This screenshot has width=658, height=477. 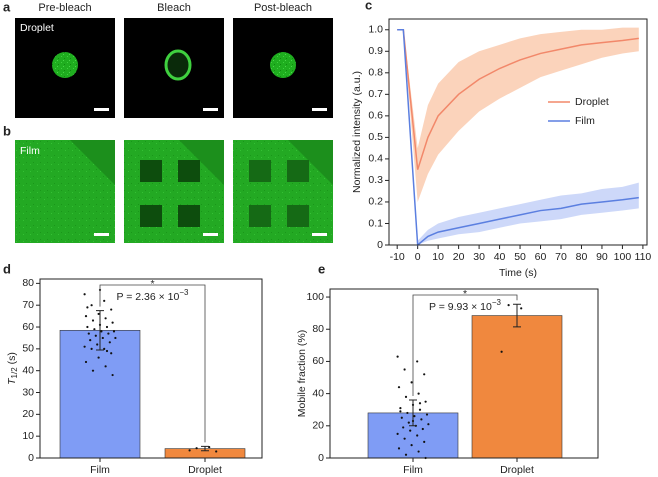 I want to click on panel-letter: a, so click(x=7, y=7).